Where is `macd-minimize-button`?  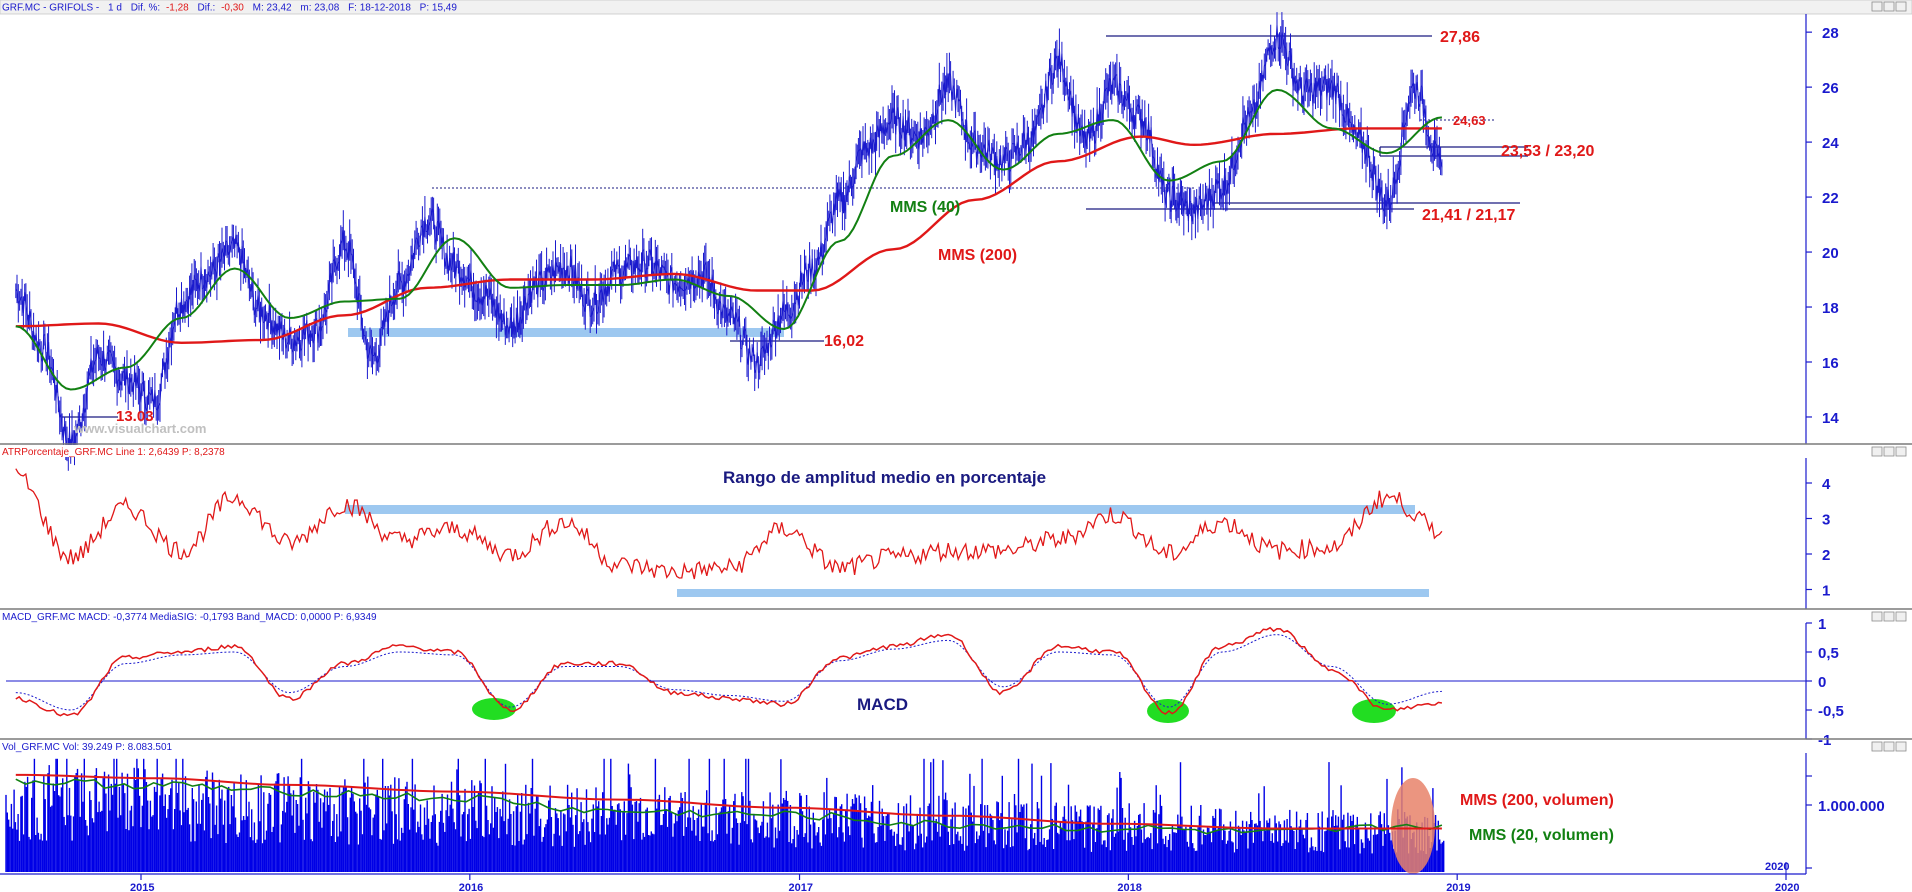
macd-minimize-button is located at coordinates (1877, 616).